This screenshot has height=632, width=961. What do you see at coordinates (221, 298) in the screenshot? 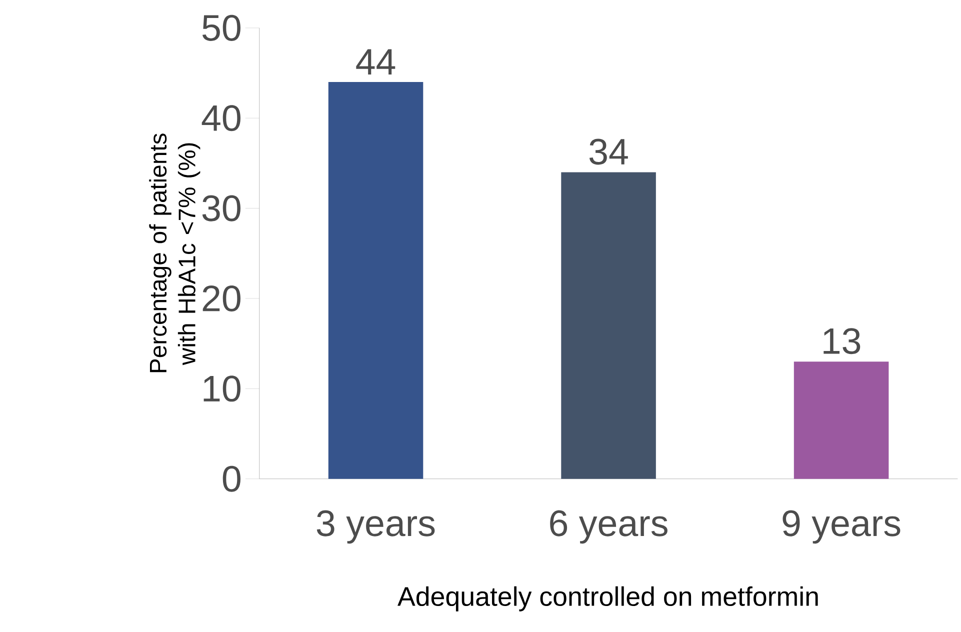
I see `y-tick-label: 20` at bounding box center [221, 298].